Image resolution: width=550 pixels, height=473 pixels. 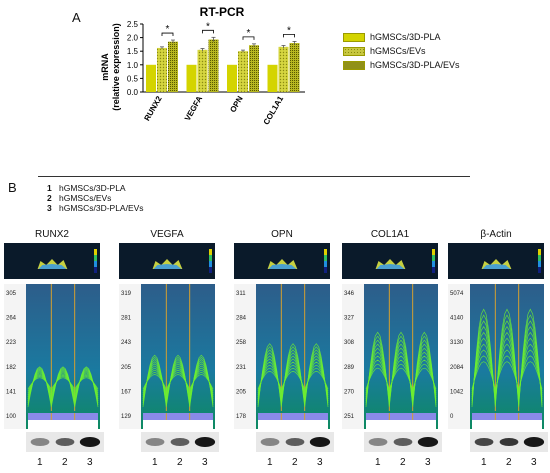 What do you see at coordinates (95, 208) in the screenshot?
I see `lane-key-item: 3 hGMSCs/3D-PLA/EVs` at bounding box center [95, 208].